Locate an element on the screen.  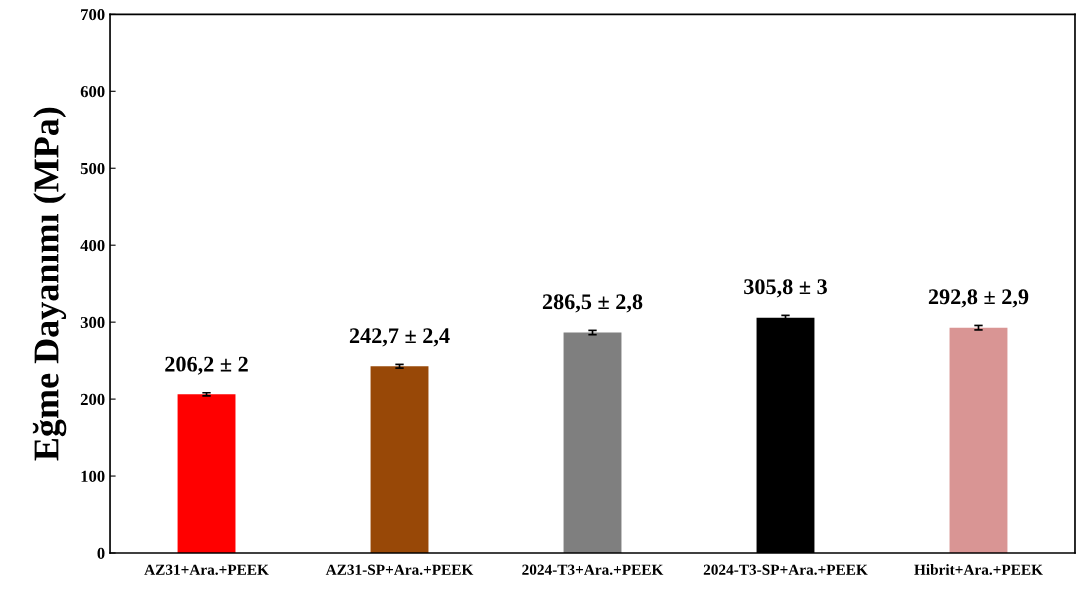
data-label: 242,7 ± 2,4 is located at coordinates (399, 337).